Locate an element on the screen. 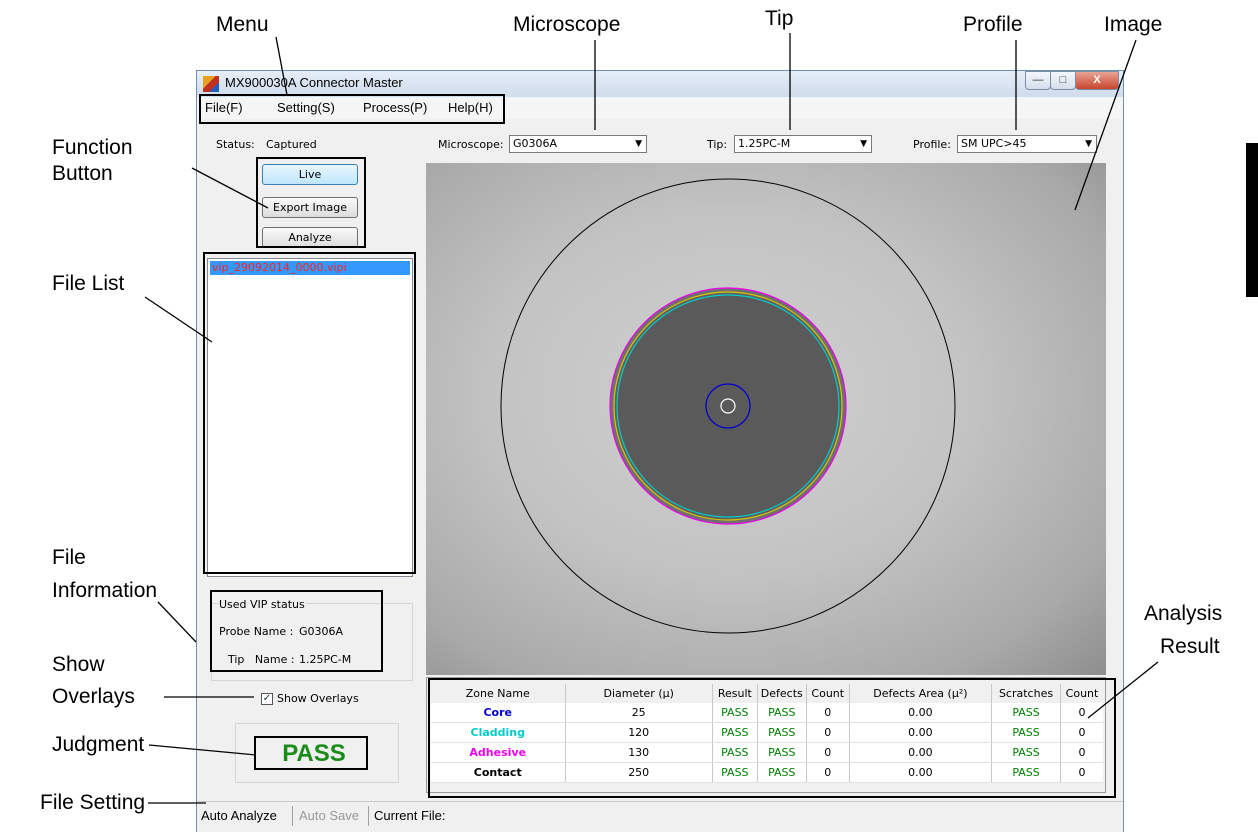 The height and width of the screenshot is (832, 1258). menu-help: Help(H) is located at coordinates (470, 107).